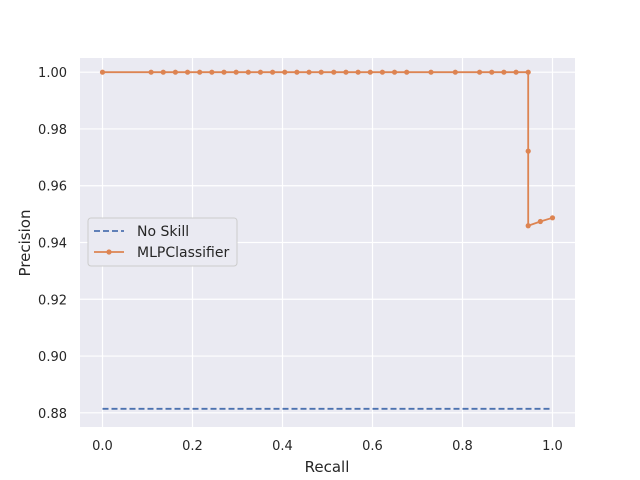  Describe the element at coordinates (52, 130) in the screenshot. I see `y-tick-label: 0.98` at that location.